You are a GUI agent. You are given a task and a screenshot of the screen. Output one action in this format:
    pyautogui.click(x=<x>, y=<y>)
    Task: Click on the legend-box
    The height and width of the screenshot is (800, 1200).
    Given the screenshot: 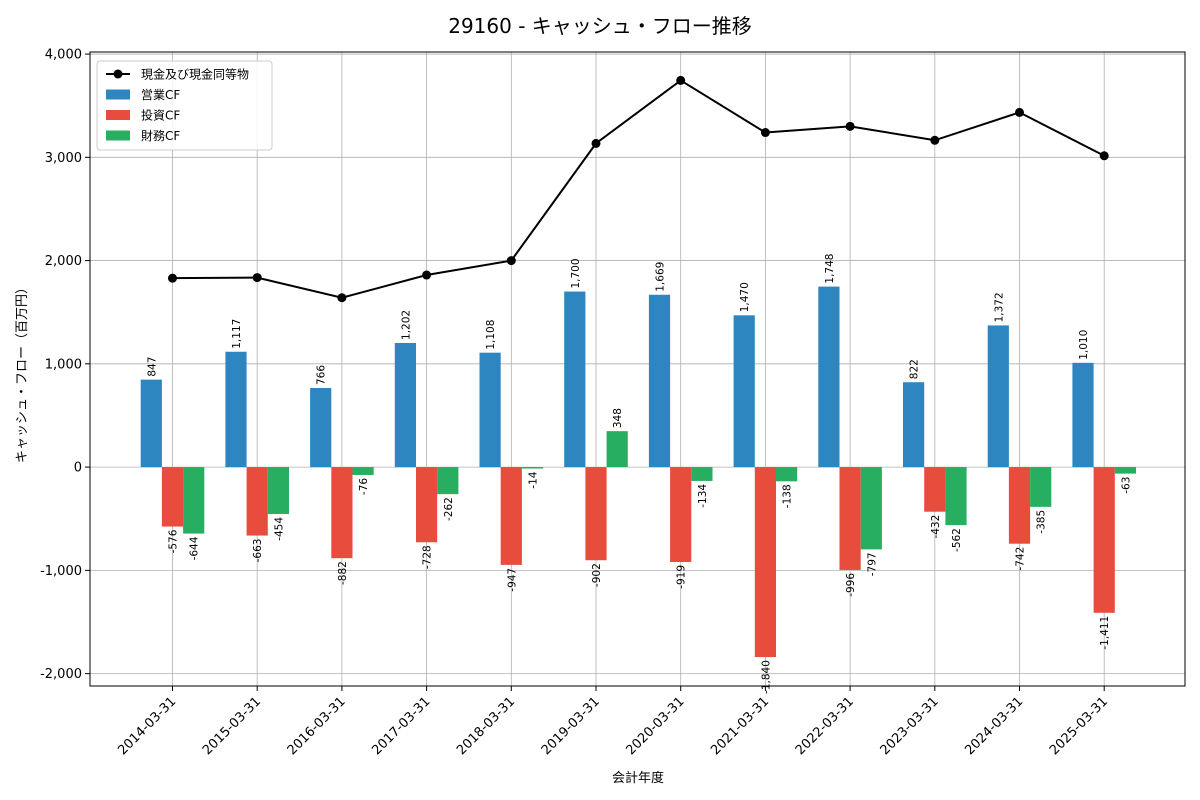 What is the action you would take?
    pyautogui.click(x=184, y=105)
    